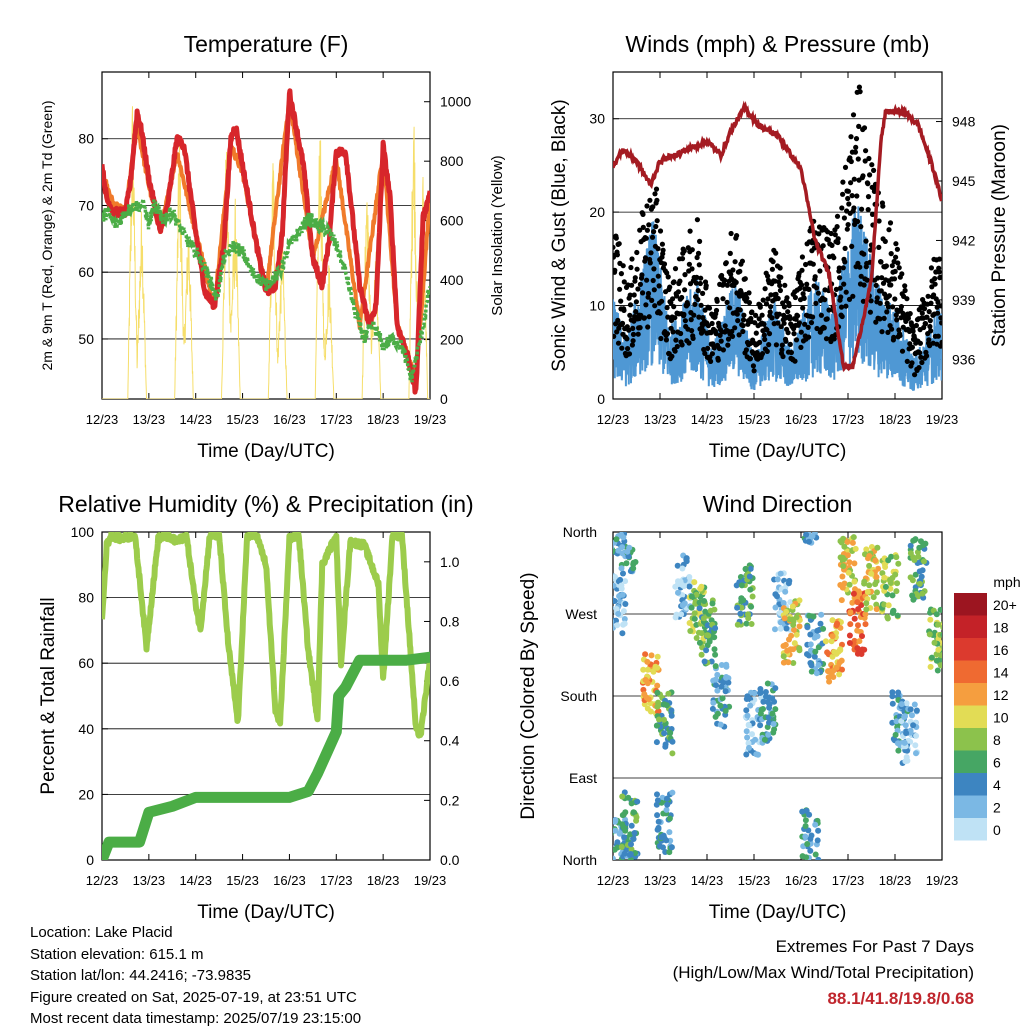 The image size is (1024, 1030). Describe the element at coordinates (970, 626) in the screenshot. I see `colorbar-swatch` at that location.